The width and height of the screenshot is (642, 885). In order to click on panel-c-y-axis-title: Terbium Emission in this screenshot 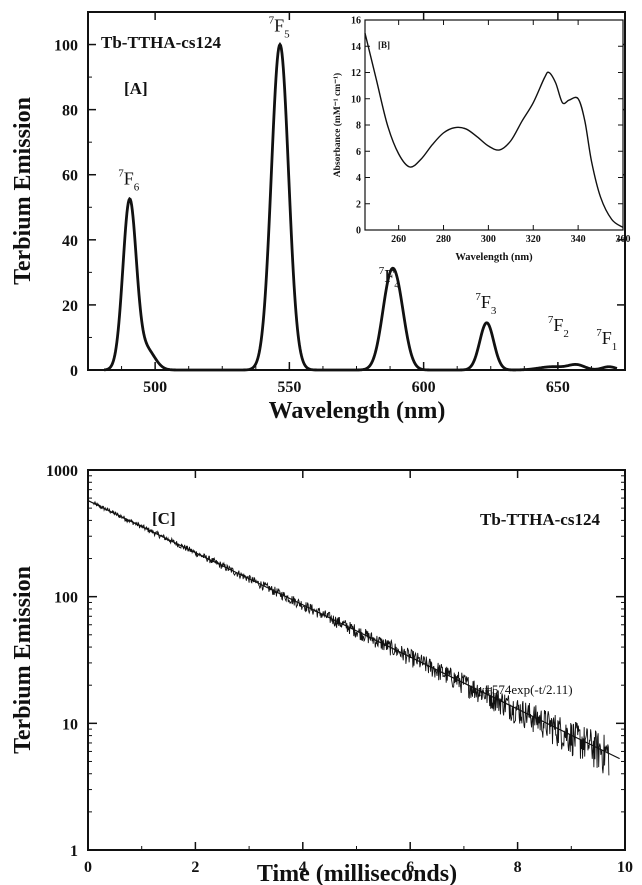, I will do `click(23, 660)`.